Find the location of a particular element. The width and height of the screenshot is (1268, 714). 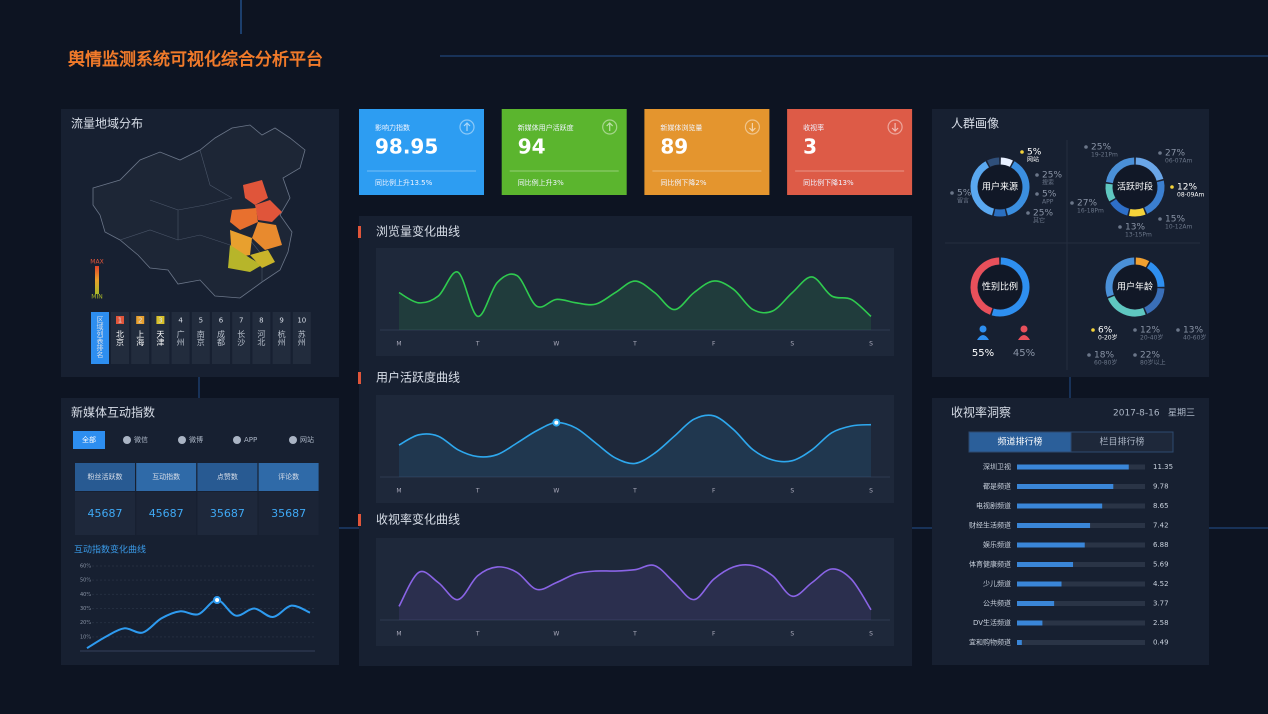

item-value: 6% is located at coordinates (1105, 331).